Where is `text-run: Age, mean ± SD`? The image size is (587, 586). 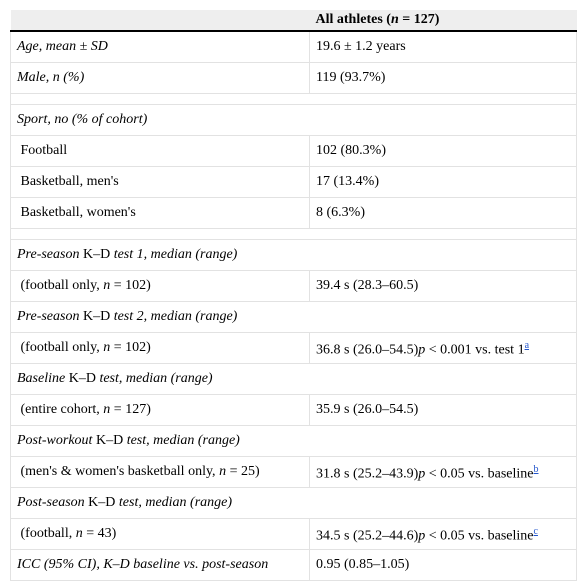
text-run: Age, mean ± SD is located at coordinates (62, 46).